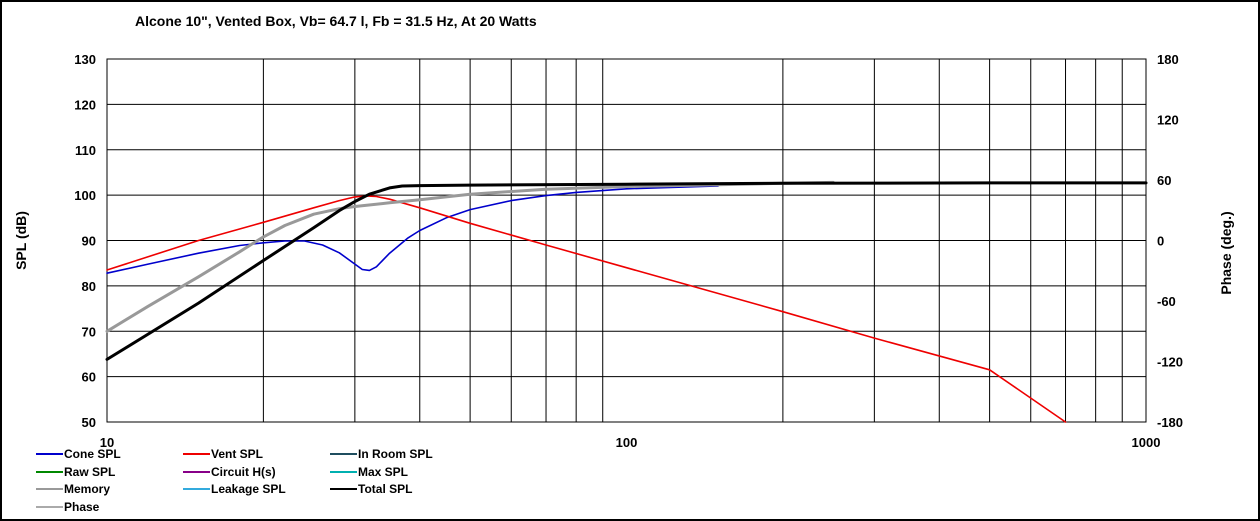 This screenshot has width=1260, height=521. What do you see at coordinates (1170, 422) in the screenshot?
I see `y2-tick-label: -180` at bounding box center [1170, 422].